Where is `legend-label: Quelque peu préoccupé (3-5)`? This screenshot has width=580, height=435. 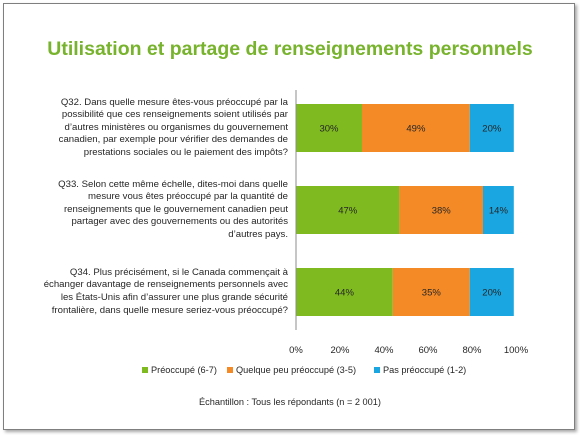
legend-label: Quelque peu préoccupé (3-5) is located at coordinates (296, 370).